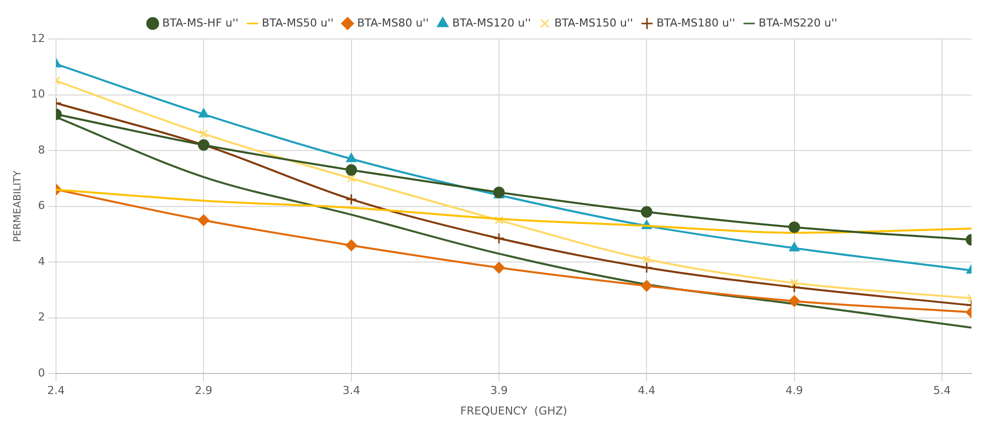  Describe the element at coordinates (942, 391) in the screenshot. I see `x-tick-label: 5.4` at that location.